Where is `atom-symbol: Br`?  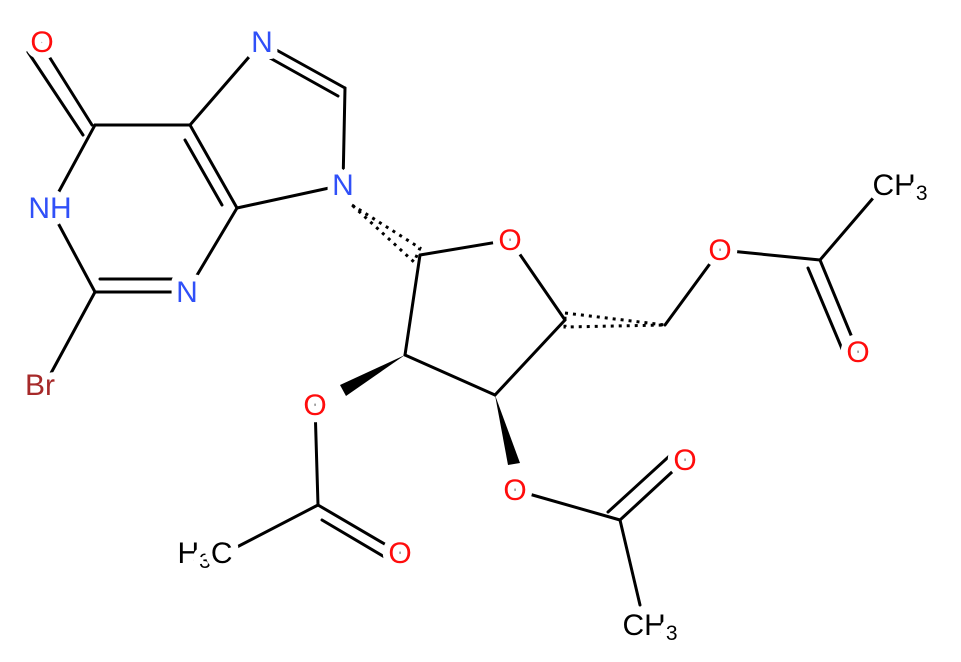 atom-symbol: Br is located at coordinates (40, 385).